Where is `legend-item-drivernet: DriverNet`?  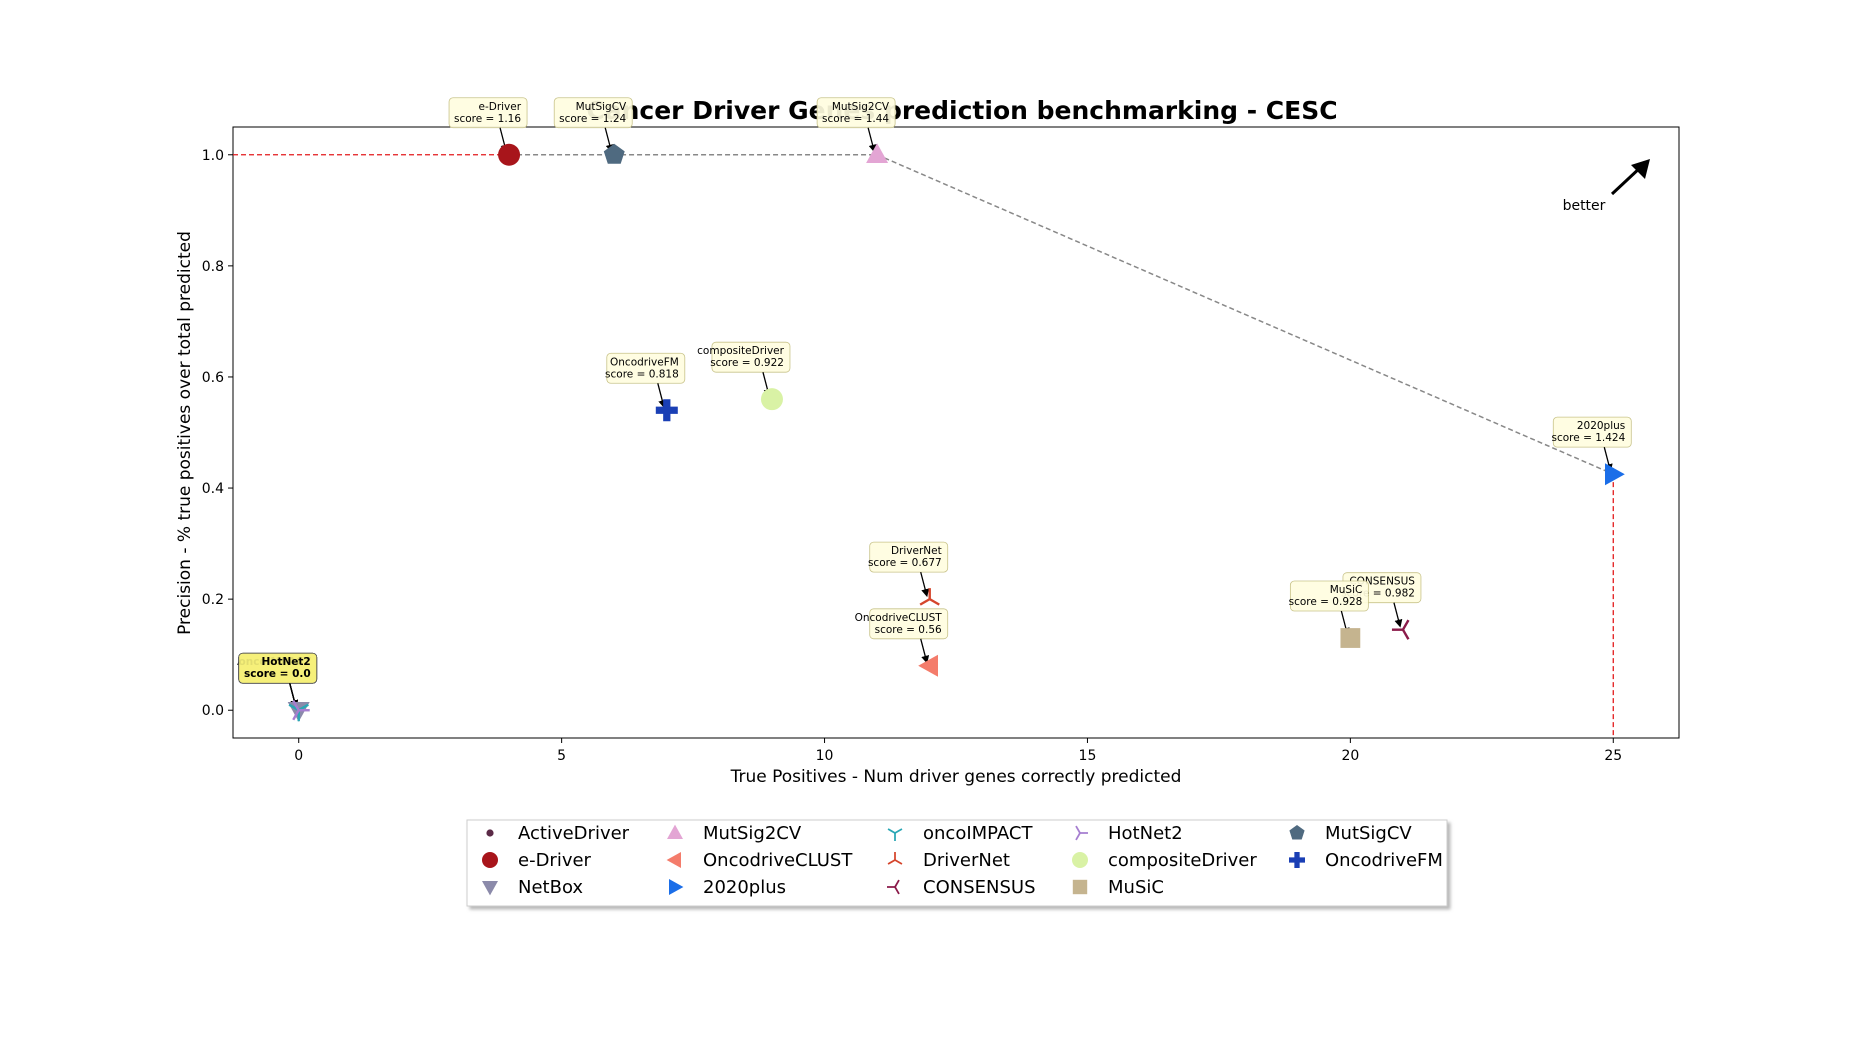 legend-item-drivernet: DriverNet is located at coordinates (948, 860).